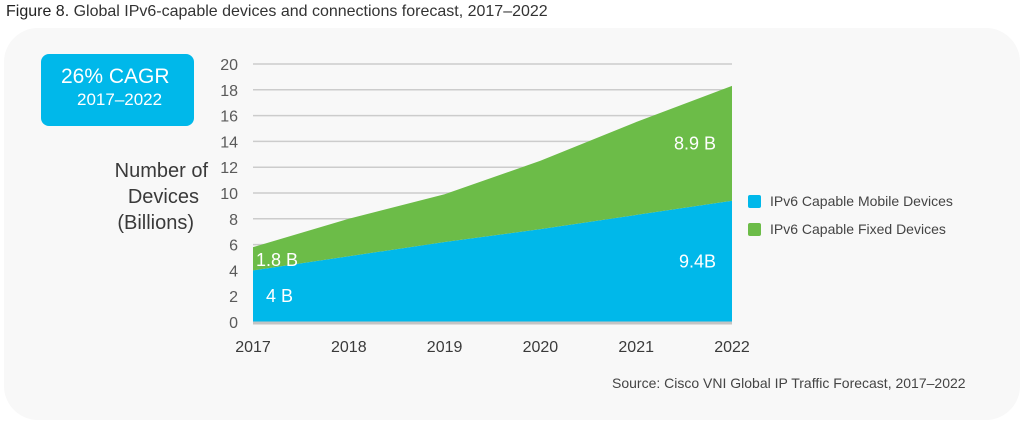 This screenshot has width=1024, height=425. I want to click on y-tick-label: 0, so click(233, 323).